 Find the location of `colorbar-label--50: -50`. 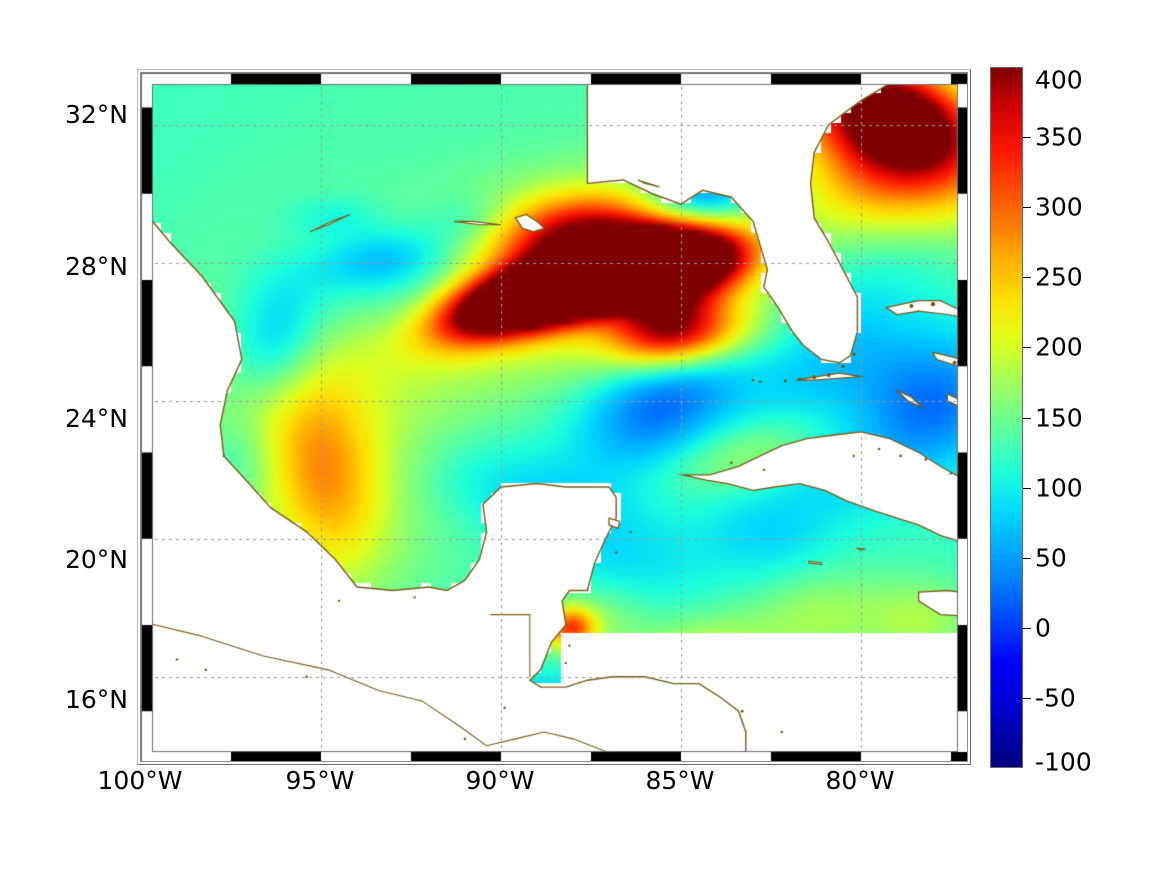

colorbar-label--50: -50 is located at coordinates (1055, 698).